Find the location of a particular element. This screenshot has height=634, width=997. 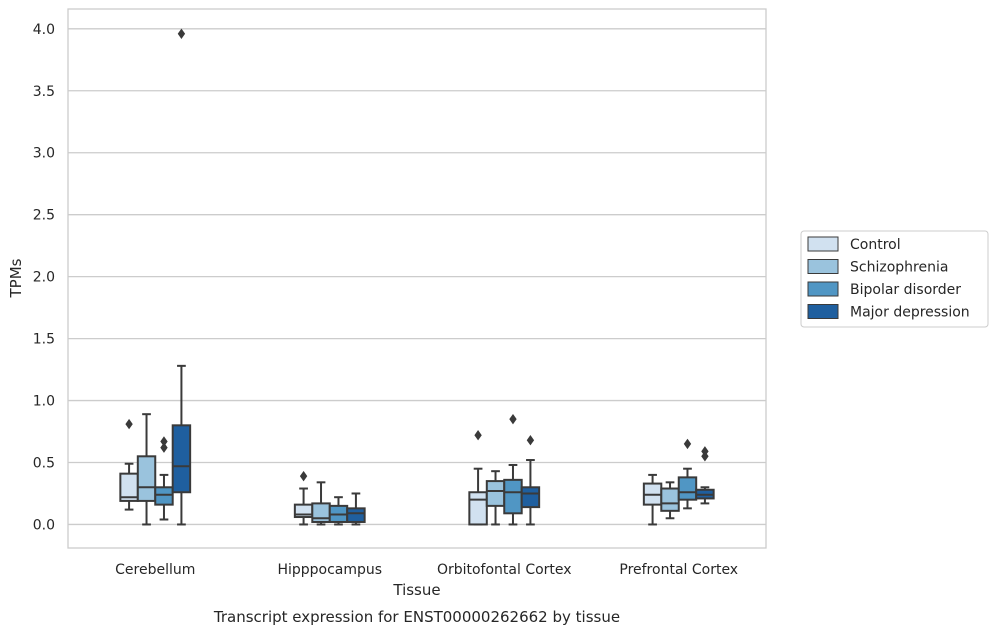

y-tick-label: 4.0 is located at coordinates (44, 30).